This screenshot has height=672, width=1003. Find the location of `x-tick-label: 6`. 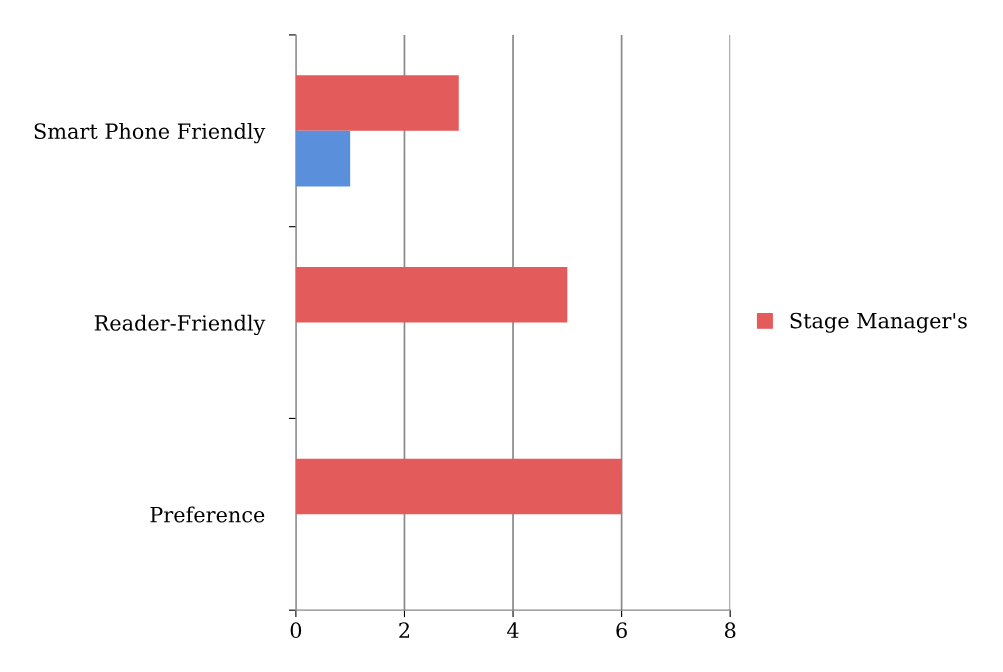

x-tick-label: 6 is located at coordinates (621, 630).